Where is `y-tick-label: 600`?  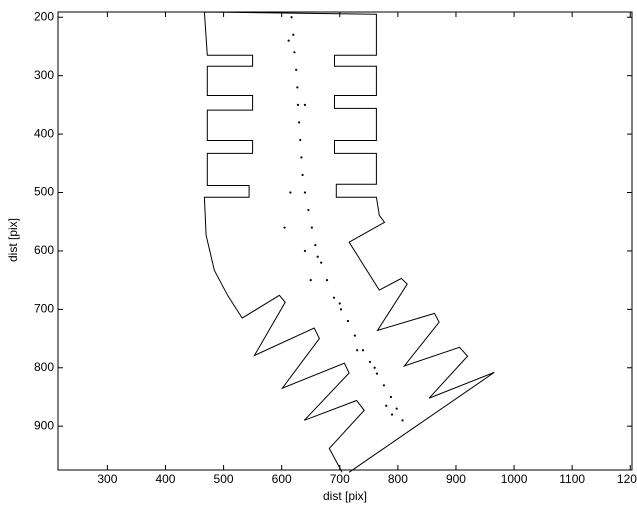
y-tick-label: 600 is located at coordinates (44, 250).